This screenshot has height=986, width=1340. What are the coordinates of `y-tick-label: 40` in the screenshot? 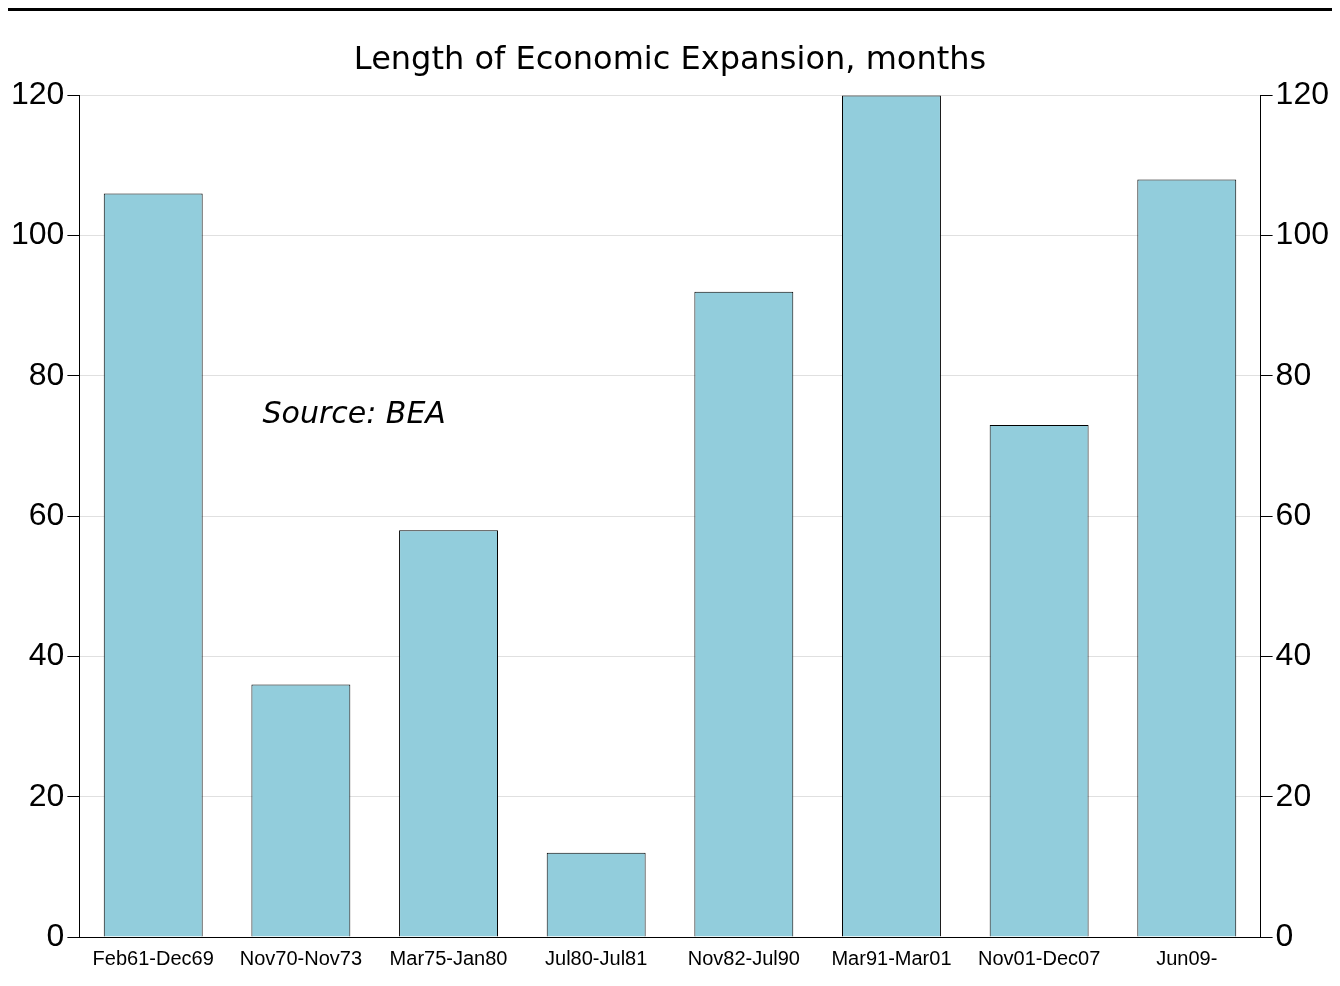 It's located at (46, 654).